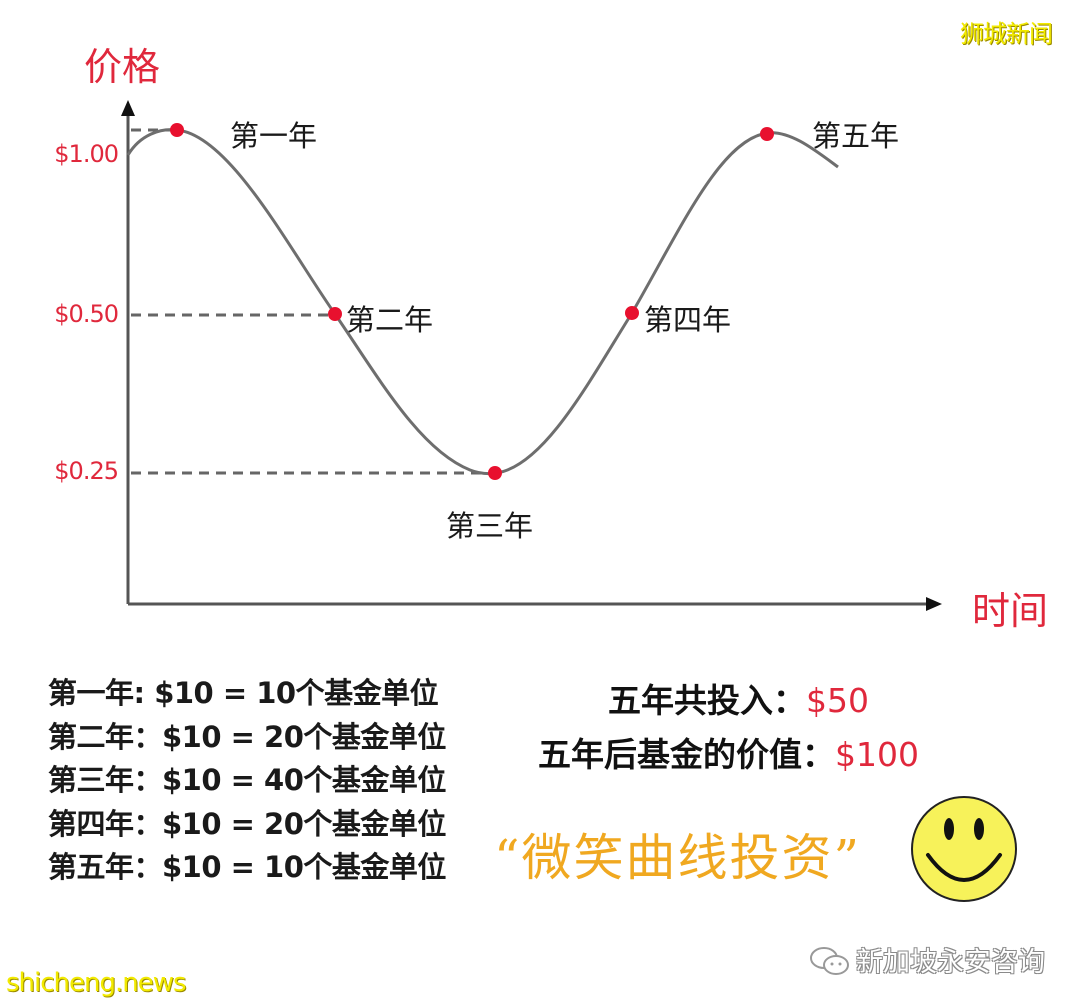 The height and width of the screenshot is (1007, 1080). Describe the element at coordinates (688, 320) in the screenshot. I see `point-label-year-4: 第四年` at that location.